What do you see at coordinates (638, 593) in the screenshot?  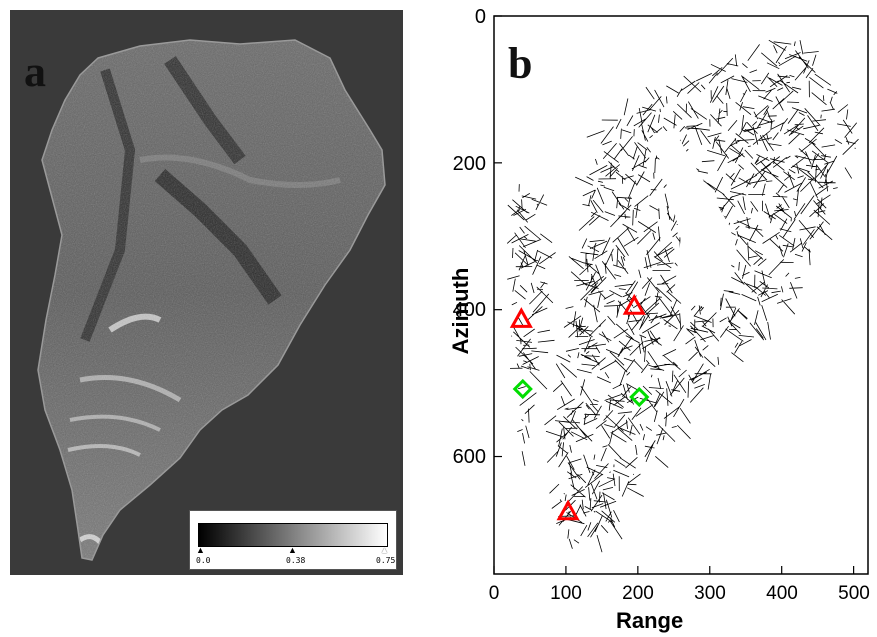 I see `x-tick-label: 200` at bounding box center [638, 593].